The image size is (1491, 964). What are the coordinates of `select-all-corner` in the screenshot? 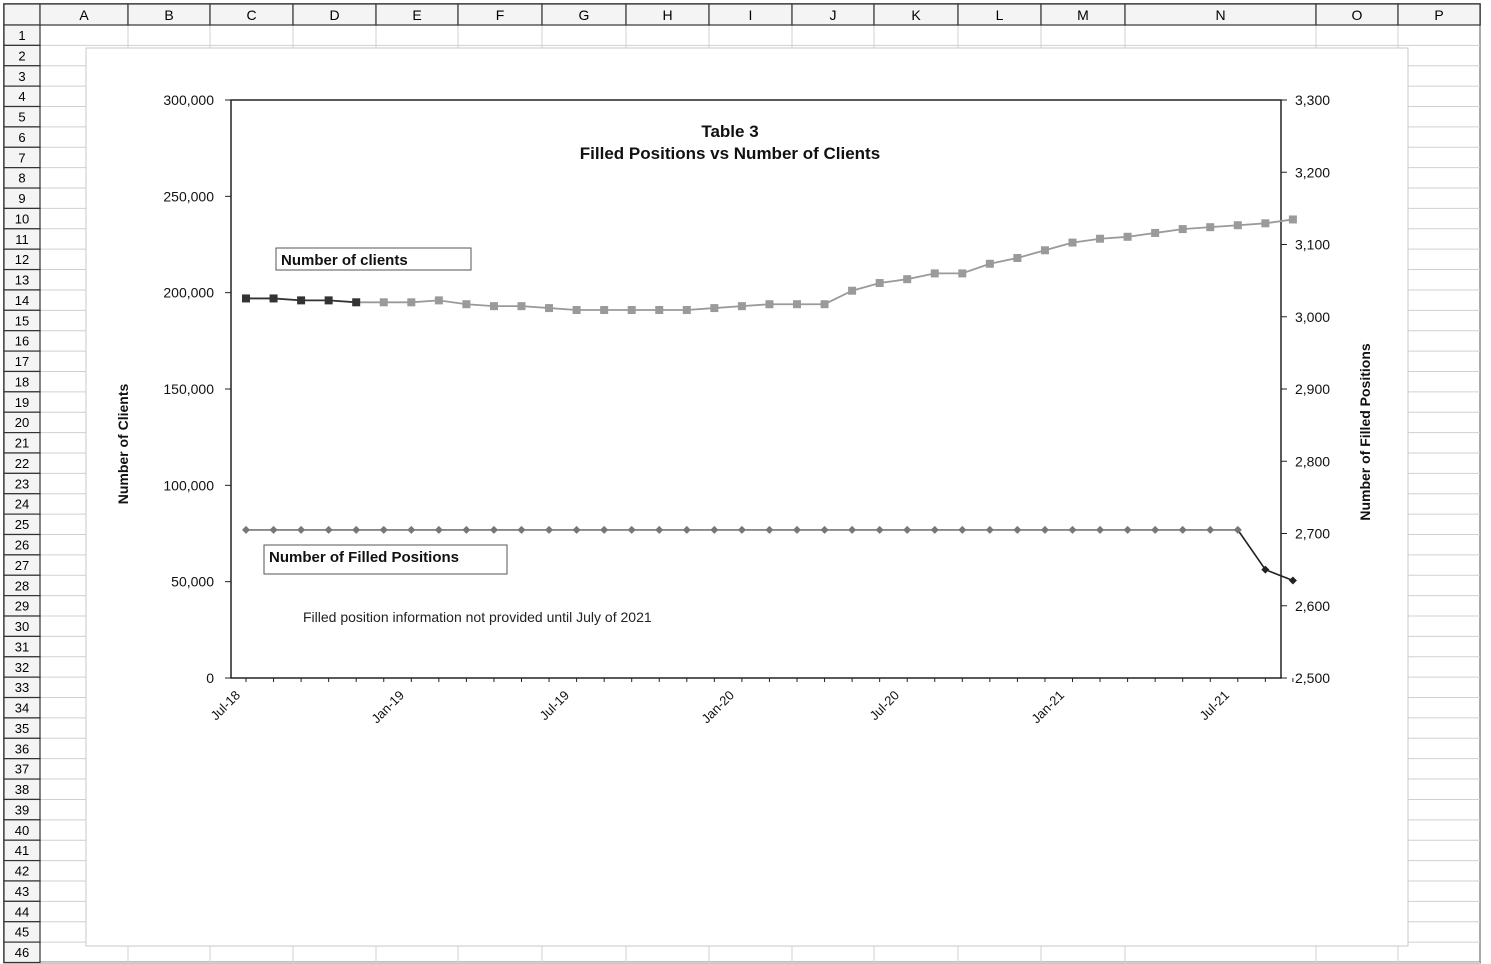 It's located at (22, 14).